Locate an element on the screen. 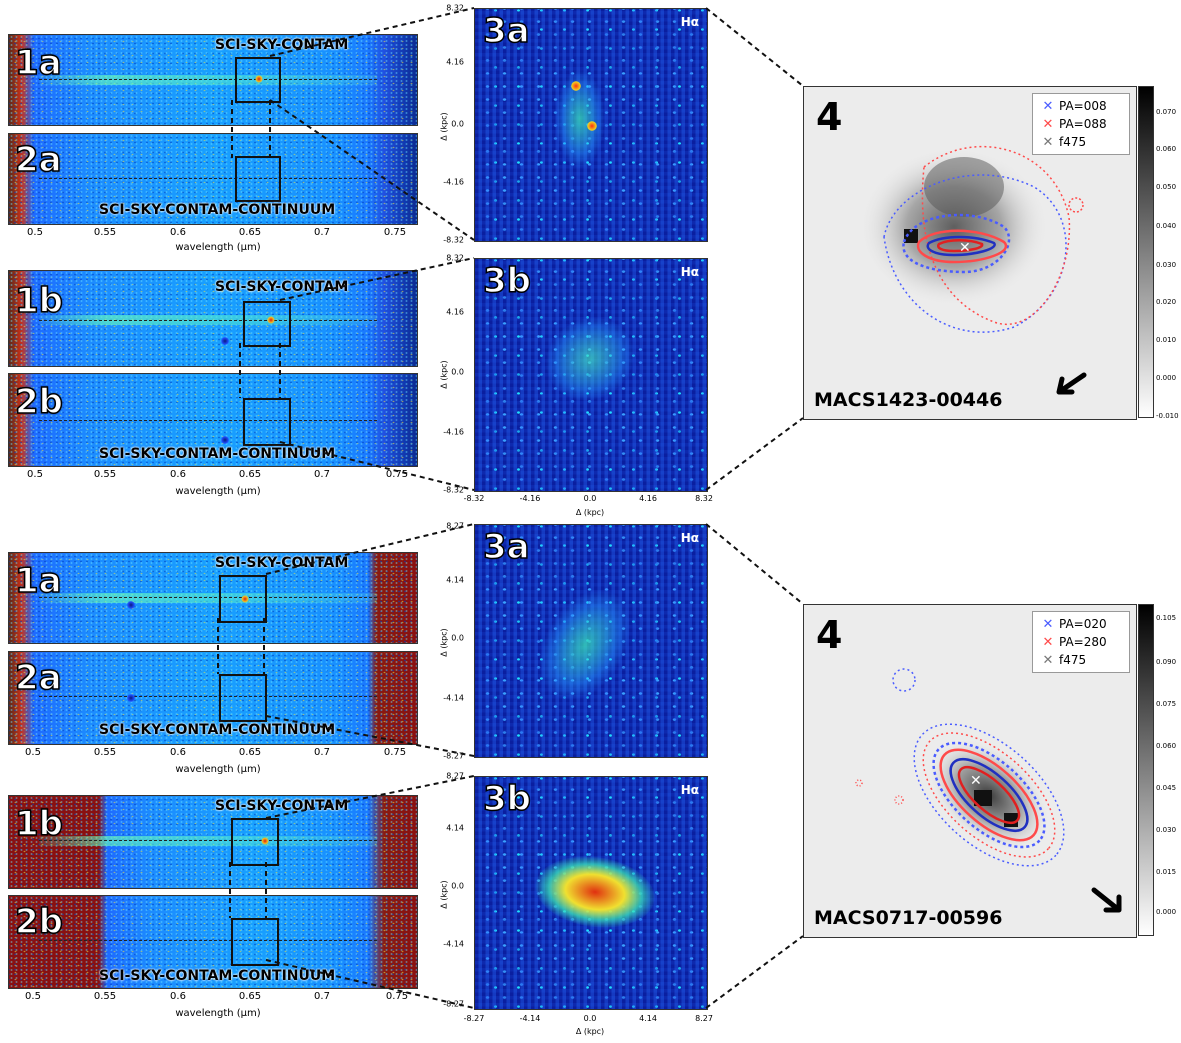  tick-label: 0.105 is located at coordinates (1166, 618).